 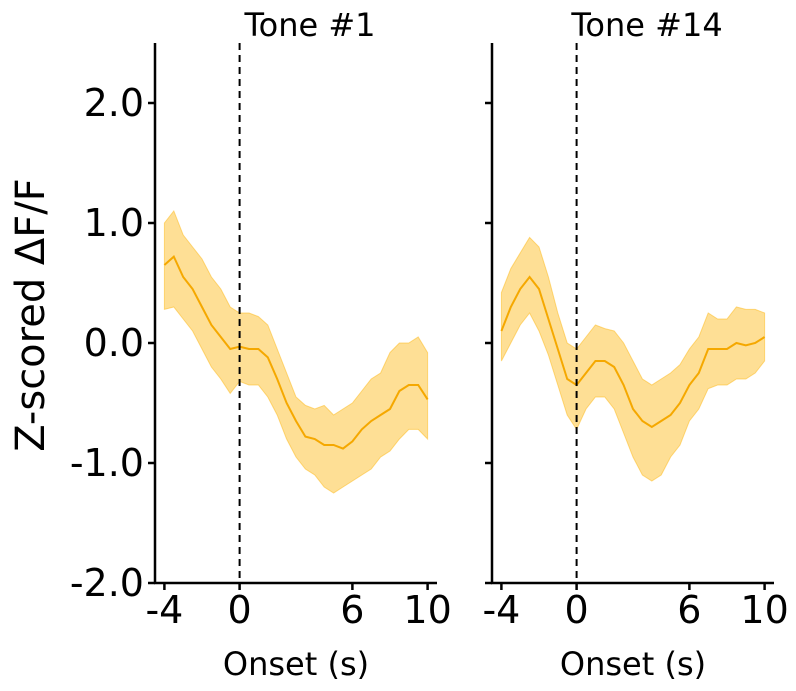 What do you see at coordinates (107, 583) in the screenshot?
I see `y-tick-label: -2.0` at bounding box center [107, 583].